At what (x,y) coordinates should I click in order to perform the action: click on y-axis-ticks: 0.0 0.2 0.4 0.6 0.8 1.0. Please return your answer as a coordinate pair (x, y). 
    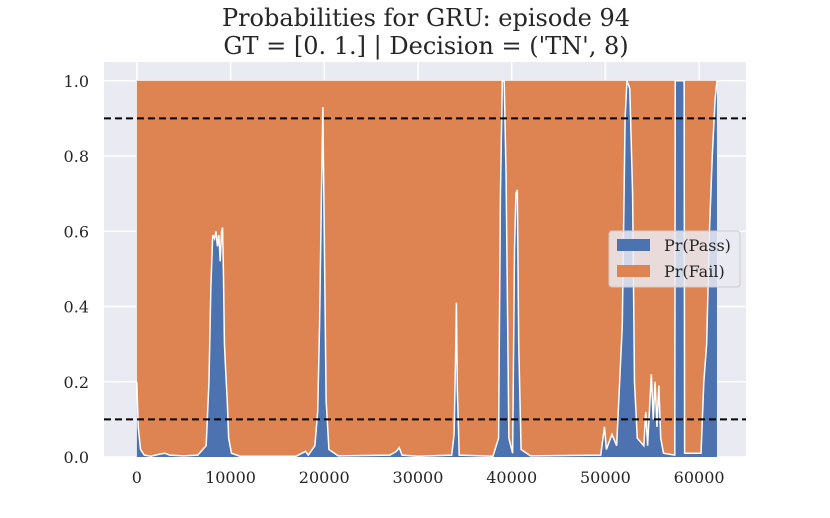
    Looking at the image, I should click on (76, 269).